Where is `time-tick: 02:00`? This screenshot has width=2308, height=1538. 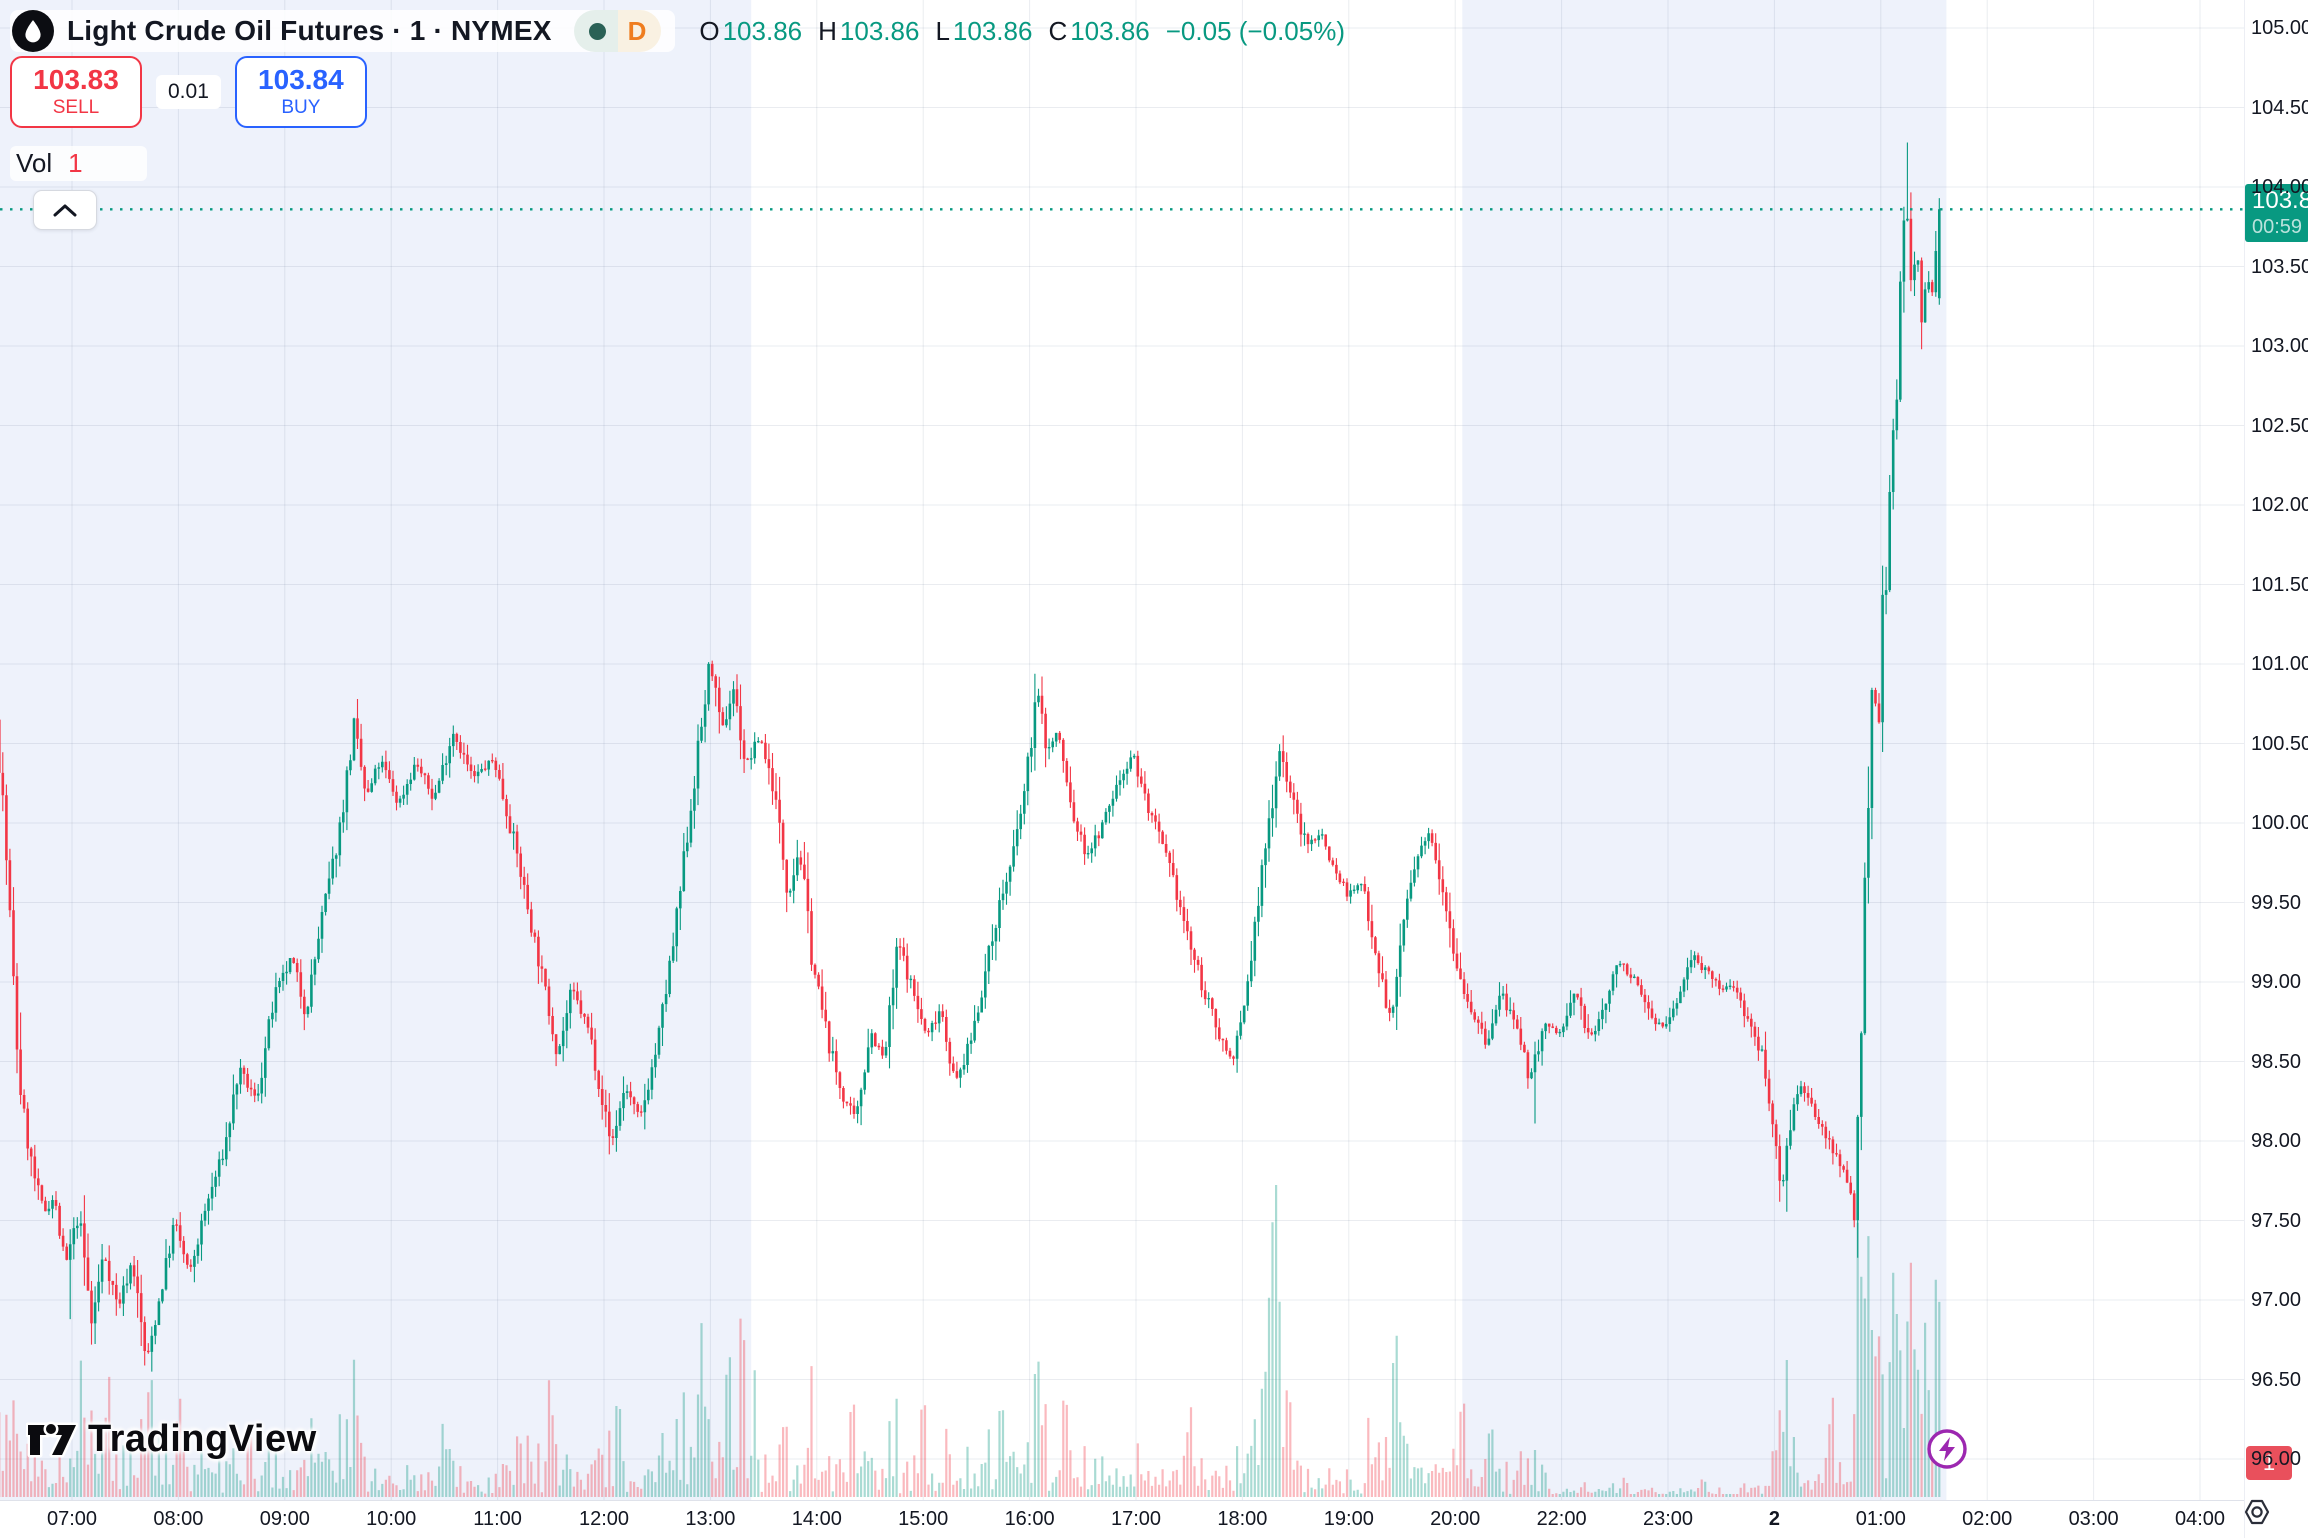
time-tick: 02:00 is located at coordinates (1987, 1519).